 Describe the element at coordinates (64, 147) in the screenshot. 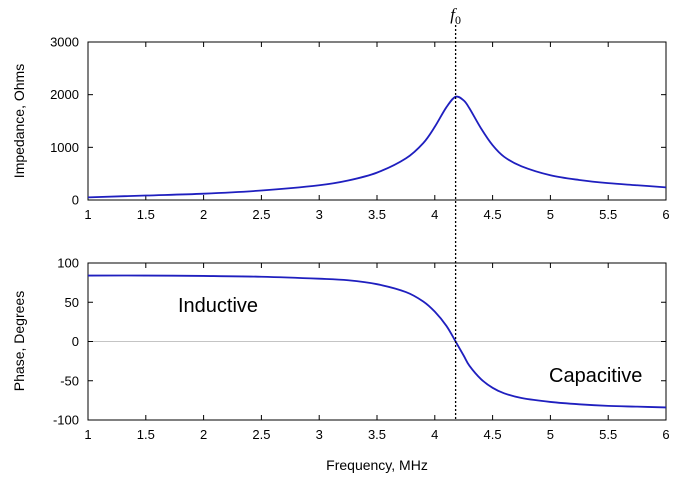

I see `impedance-y-tick-label: 1000` at that location.